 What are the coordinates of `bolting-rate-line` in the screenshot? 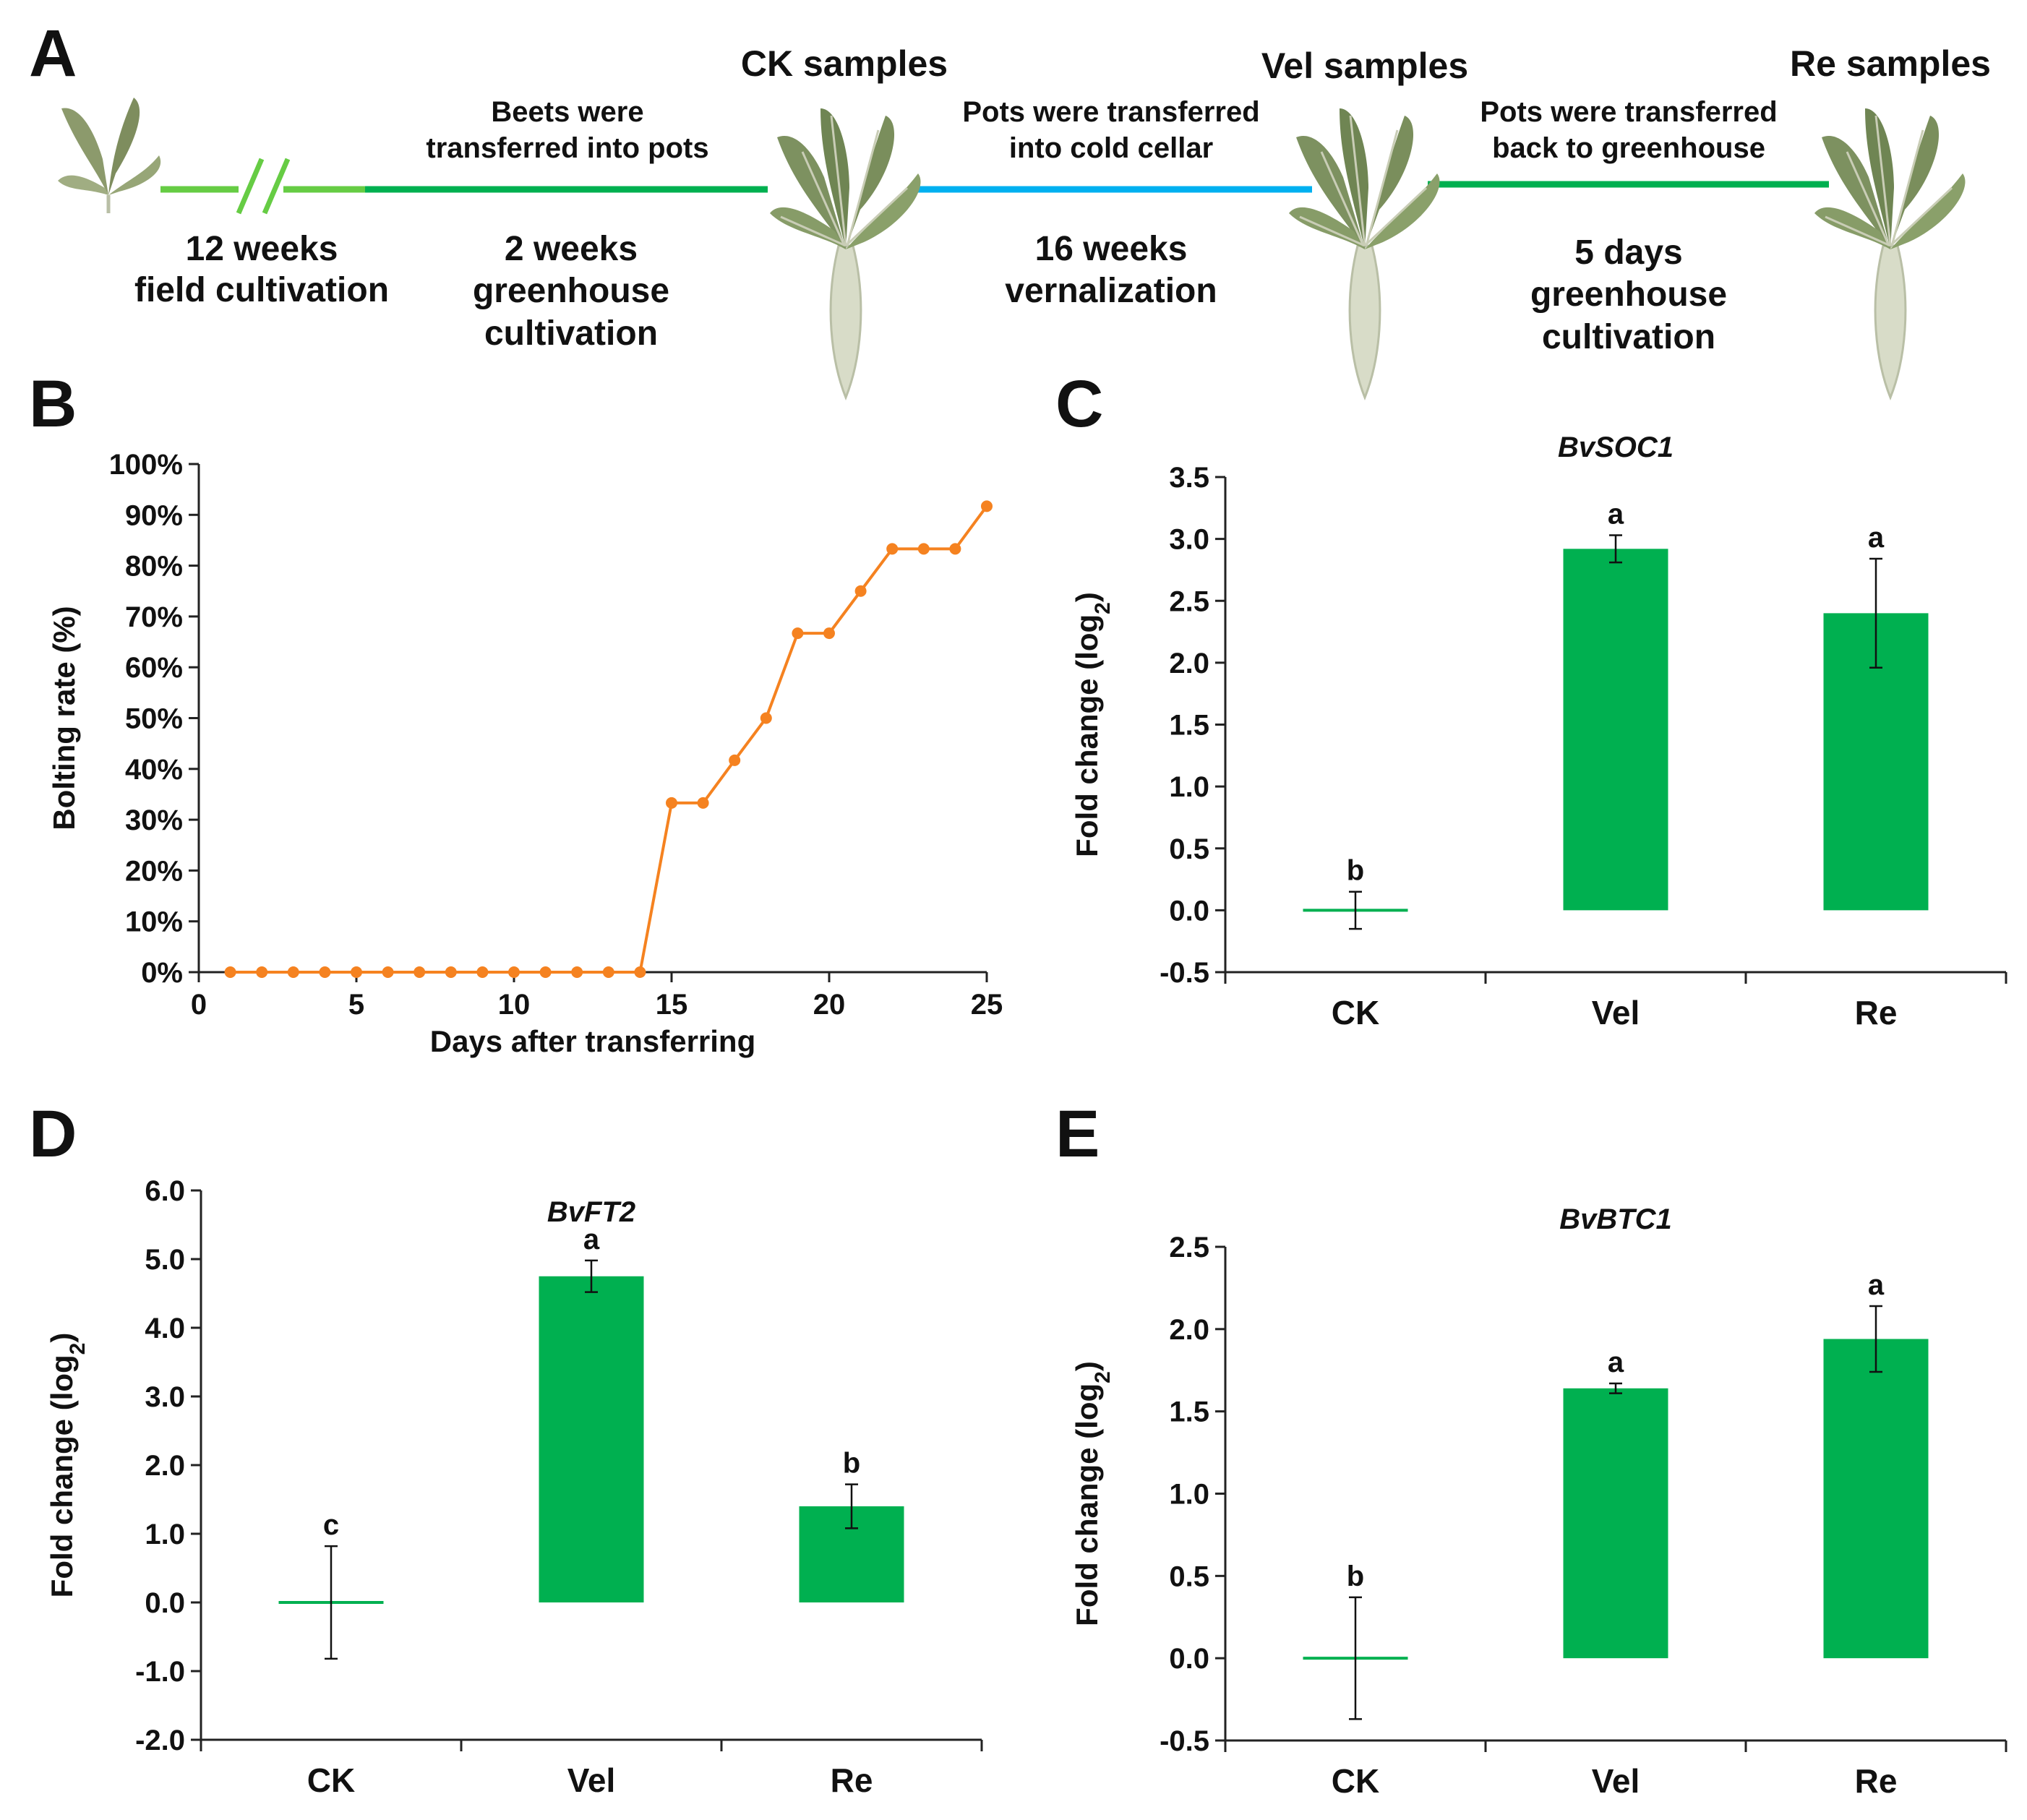 It's located at (609, 739).